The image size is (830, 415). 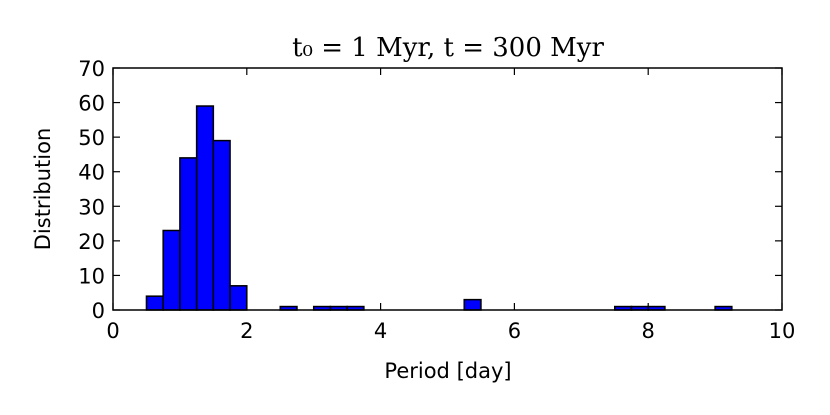 I want to click on x-tick-label: 8, so click(x=648, y=331).